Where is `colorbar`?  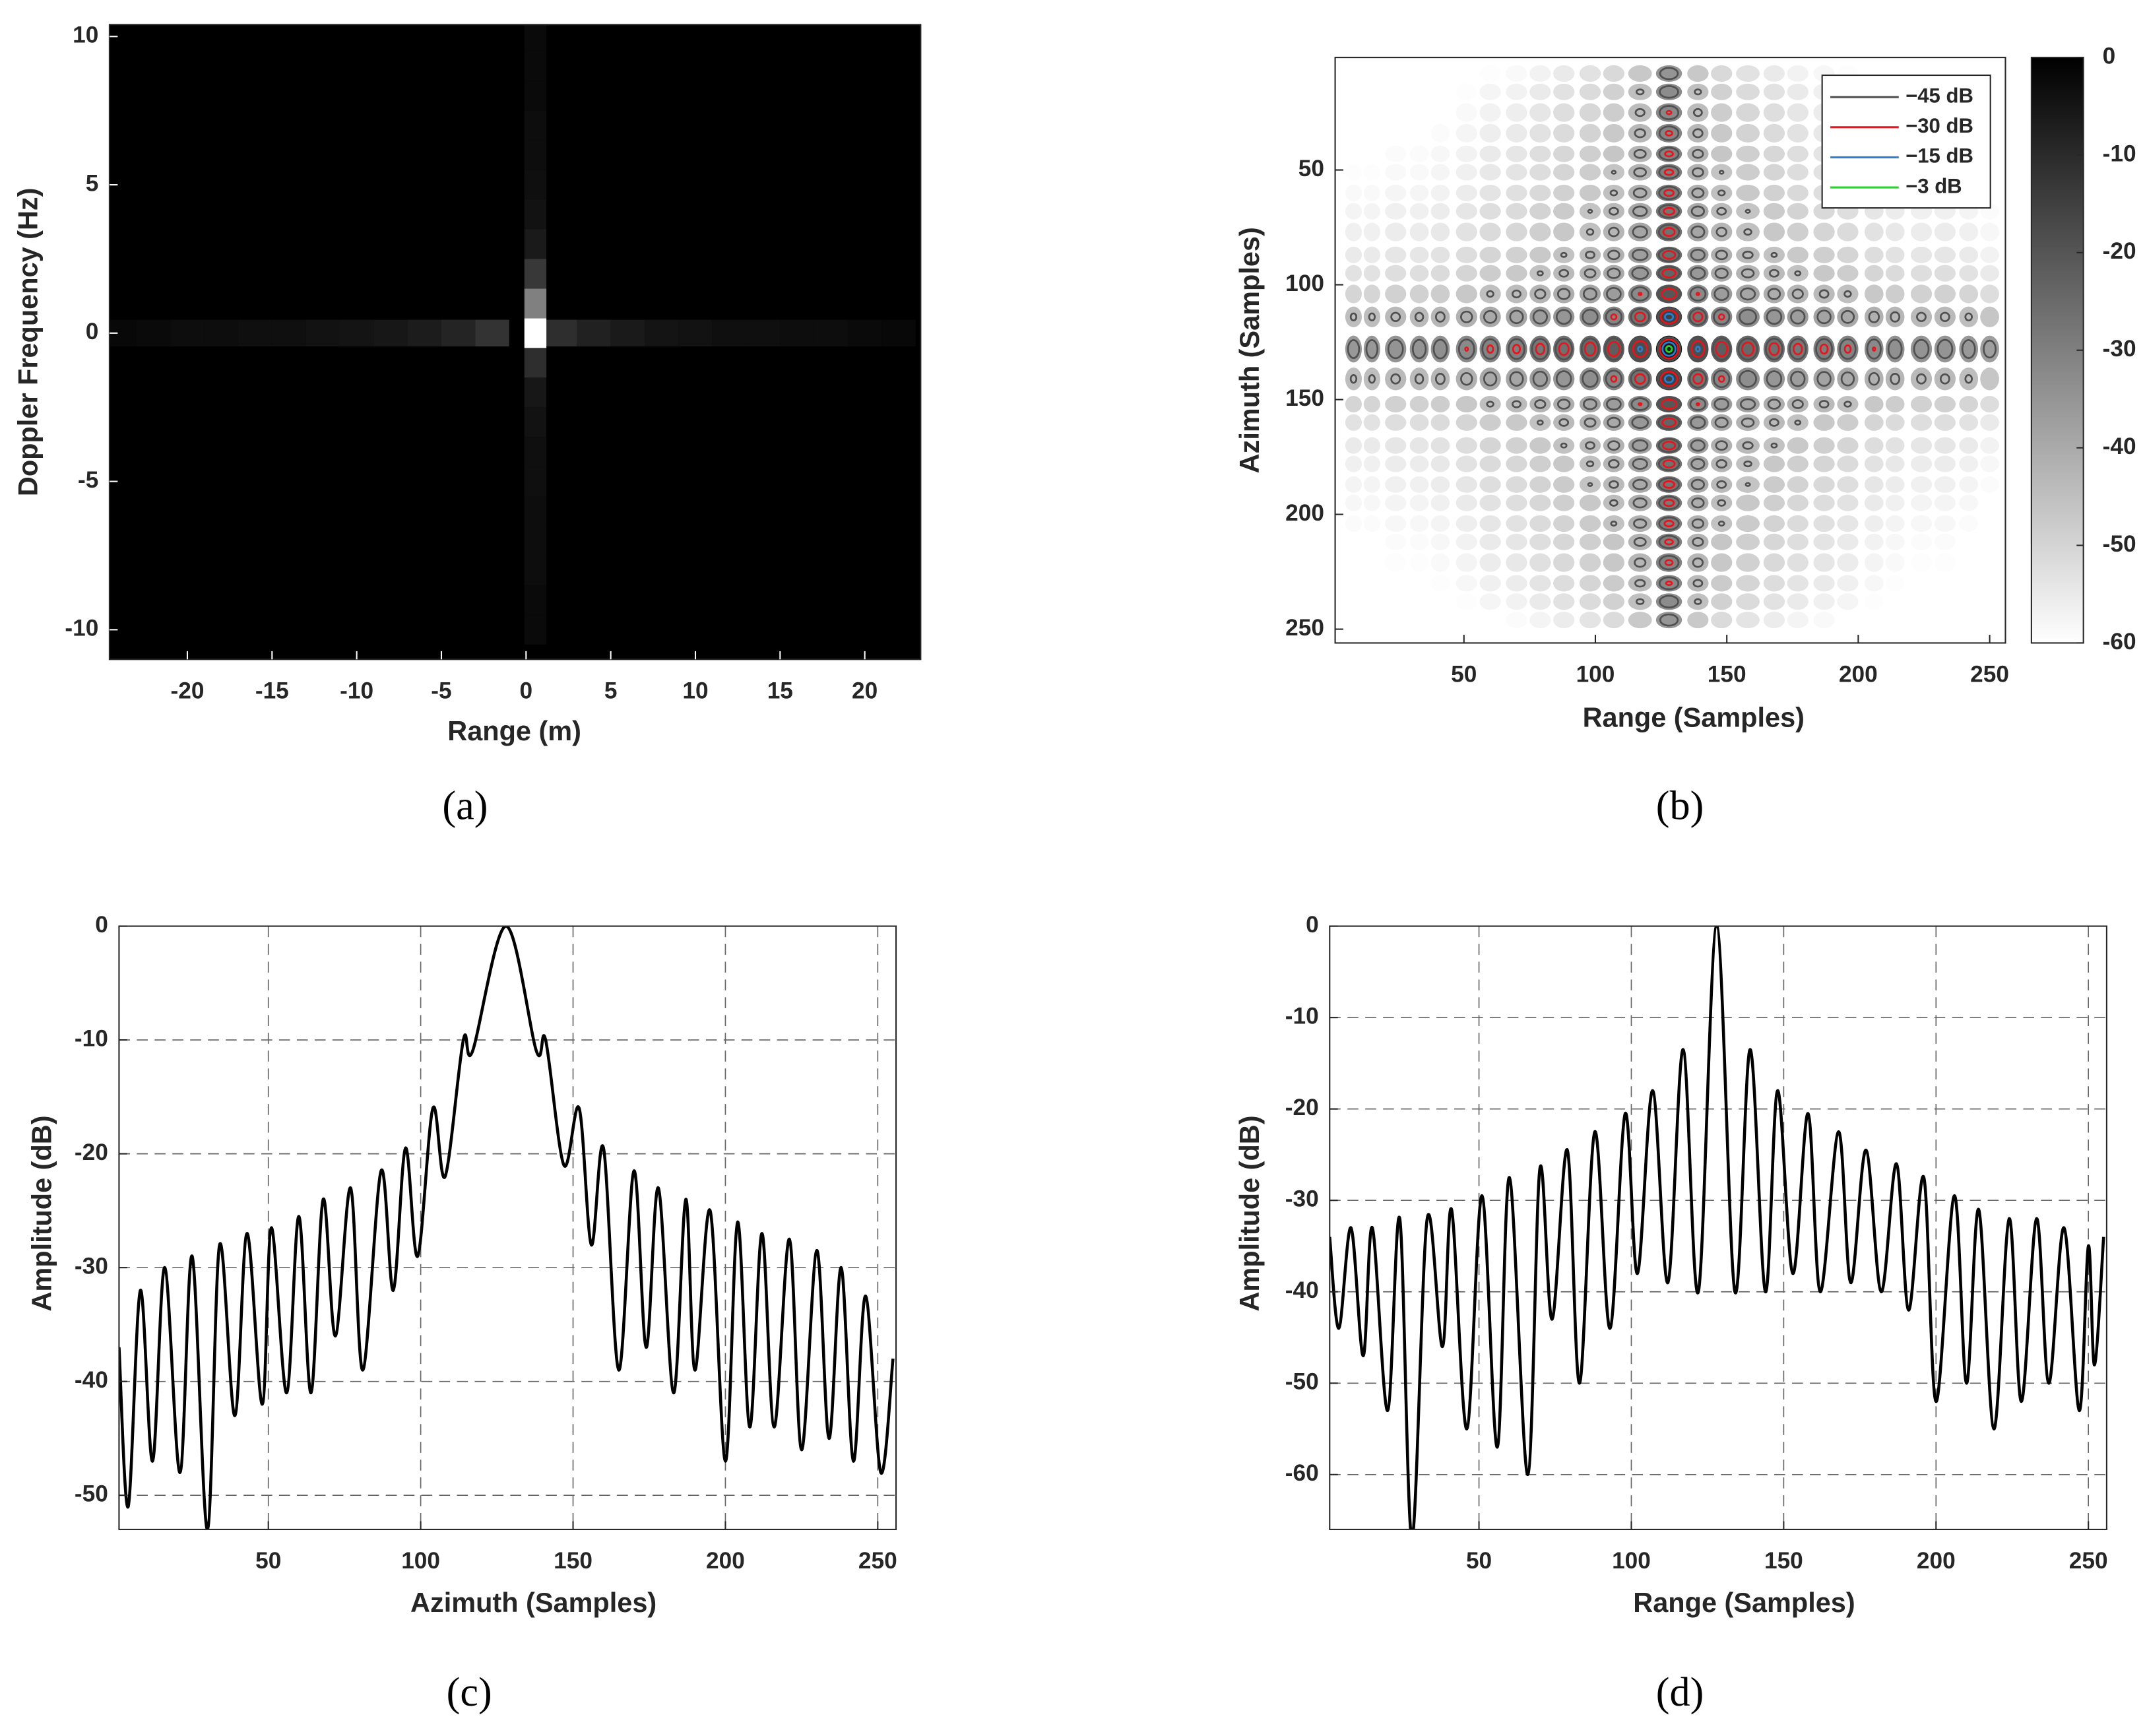
colorbar is located at coordinates (2057, 350).